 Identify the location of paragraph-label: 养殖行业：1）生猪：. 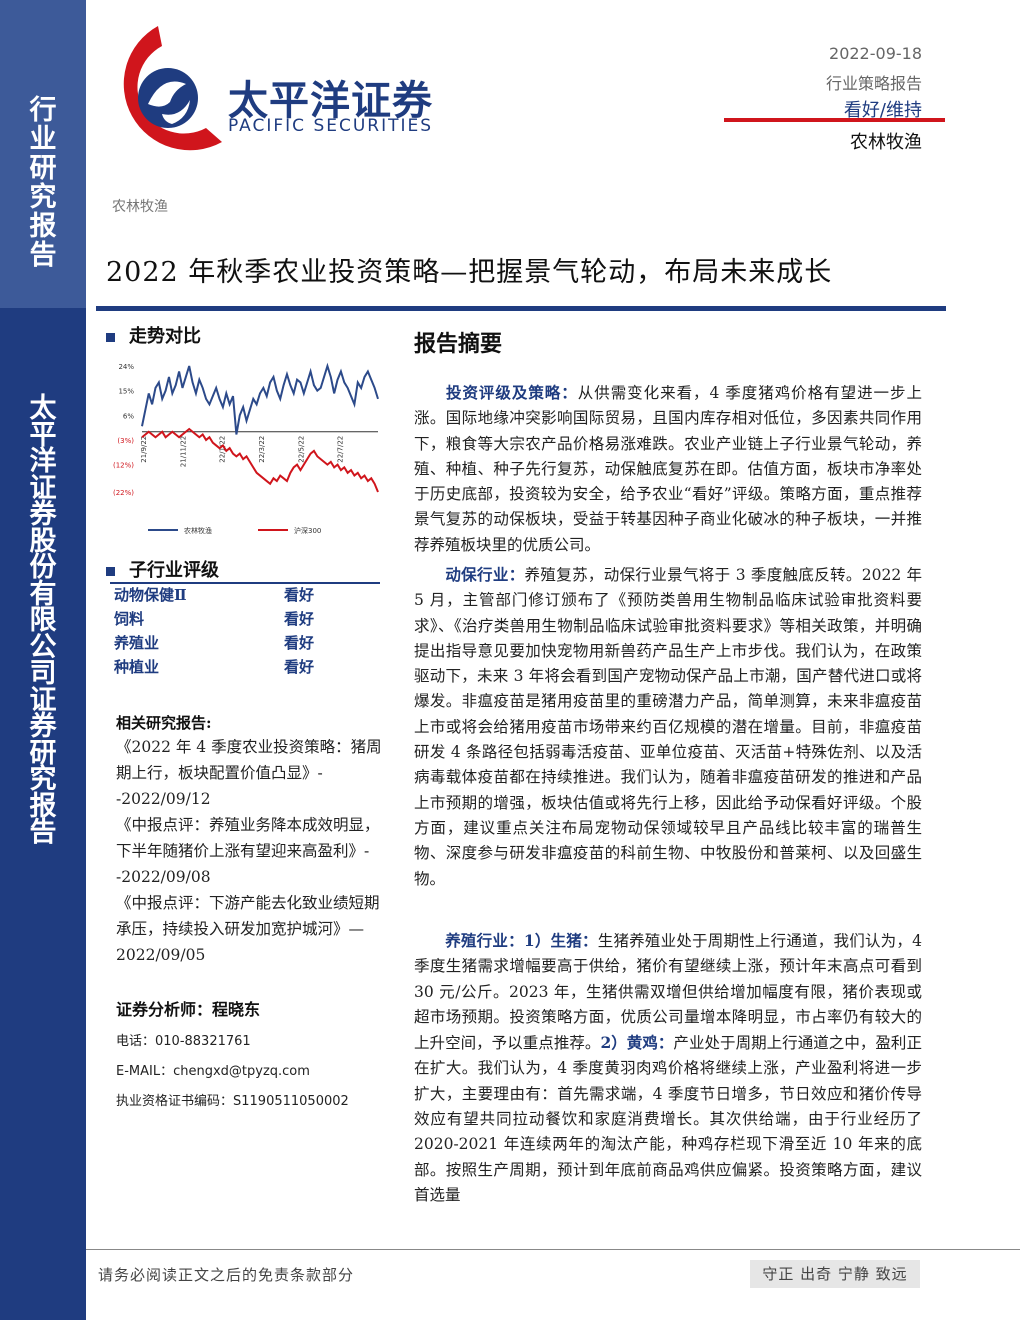
(521, 940).